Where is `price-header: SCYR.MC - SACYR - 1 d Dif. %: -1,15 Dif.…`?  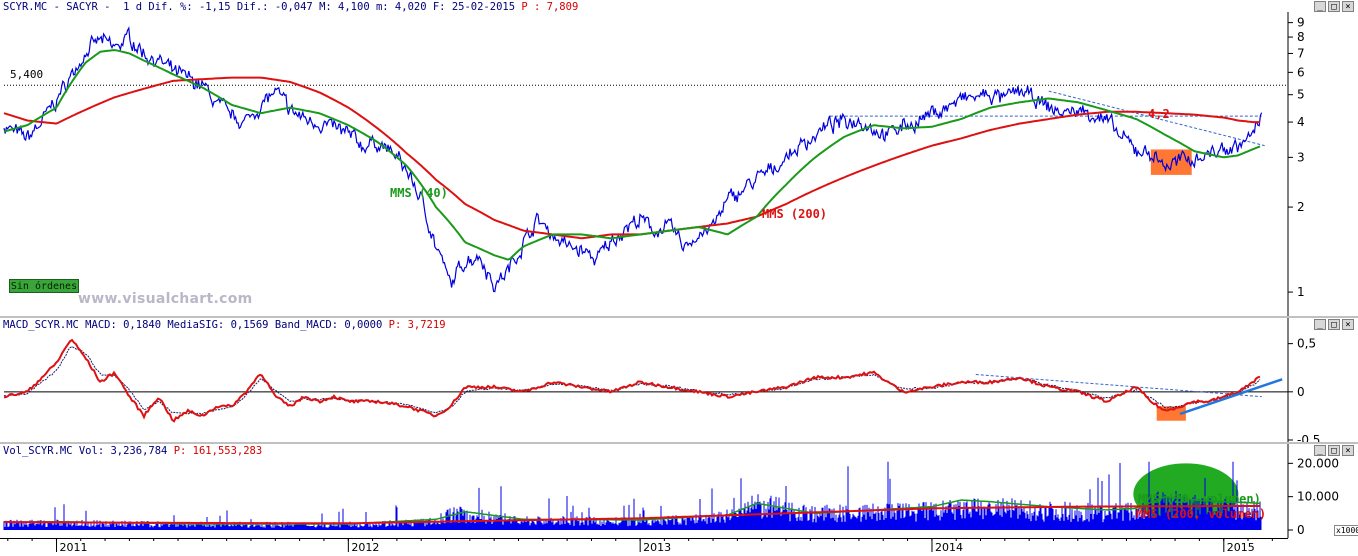 price-header: SCYR.MC - SACYR - 1 d Dif. %: -1,15 Dif.… is located at coordinates (291, 7).